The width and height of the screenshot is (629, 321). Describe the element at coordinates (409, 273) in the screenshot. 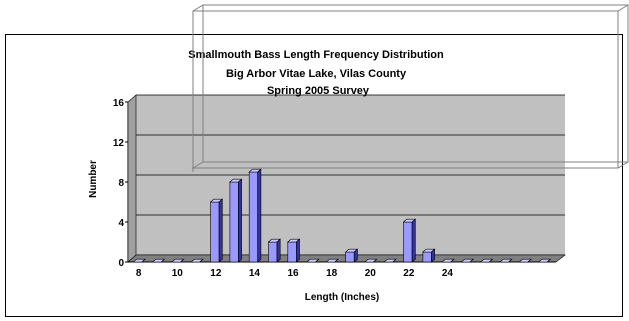

I see `x-tick-label: 22` at that location.